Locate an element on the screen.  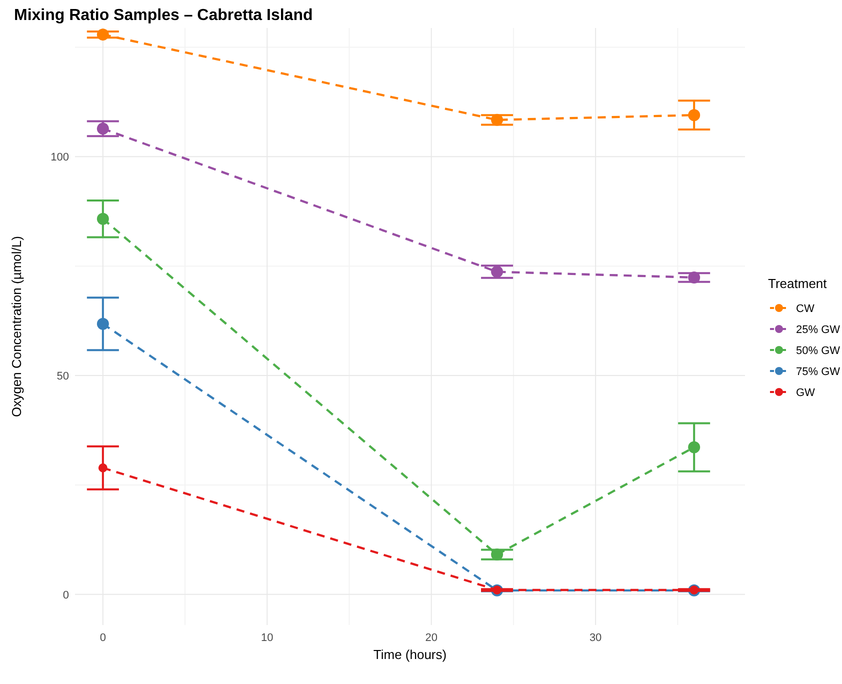
legend-label: 75% GW is located at coordinates (818, 372).